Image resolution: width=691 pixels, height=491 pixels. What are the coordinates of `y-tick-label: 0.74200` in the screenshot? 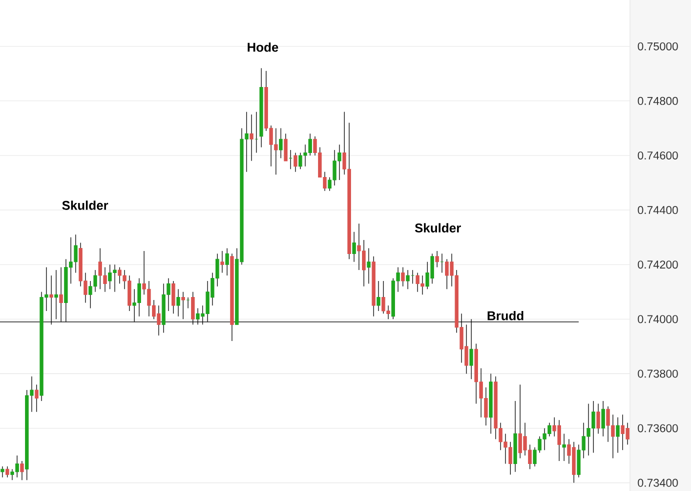 It's located at (658, 264).